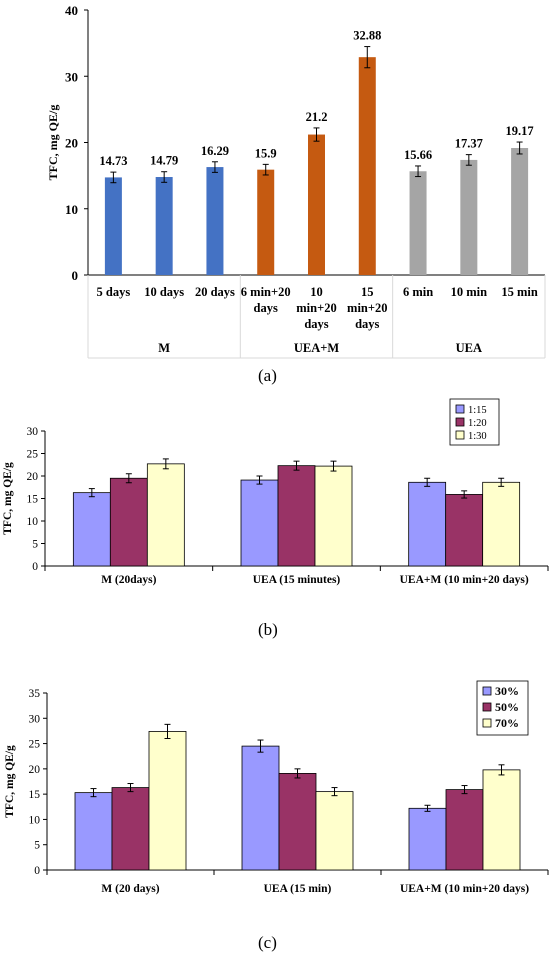  I want to click on data-label: 21.2, so click(317, 117).